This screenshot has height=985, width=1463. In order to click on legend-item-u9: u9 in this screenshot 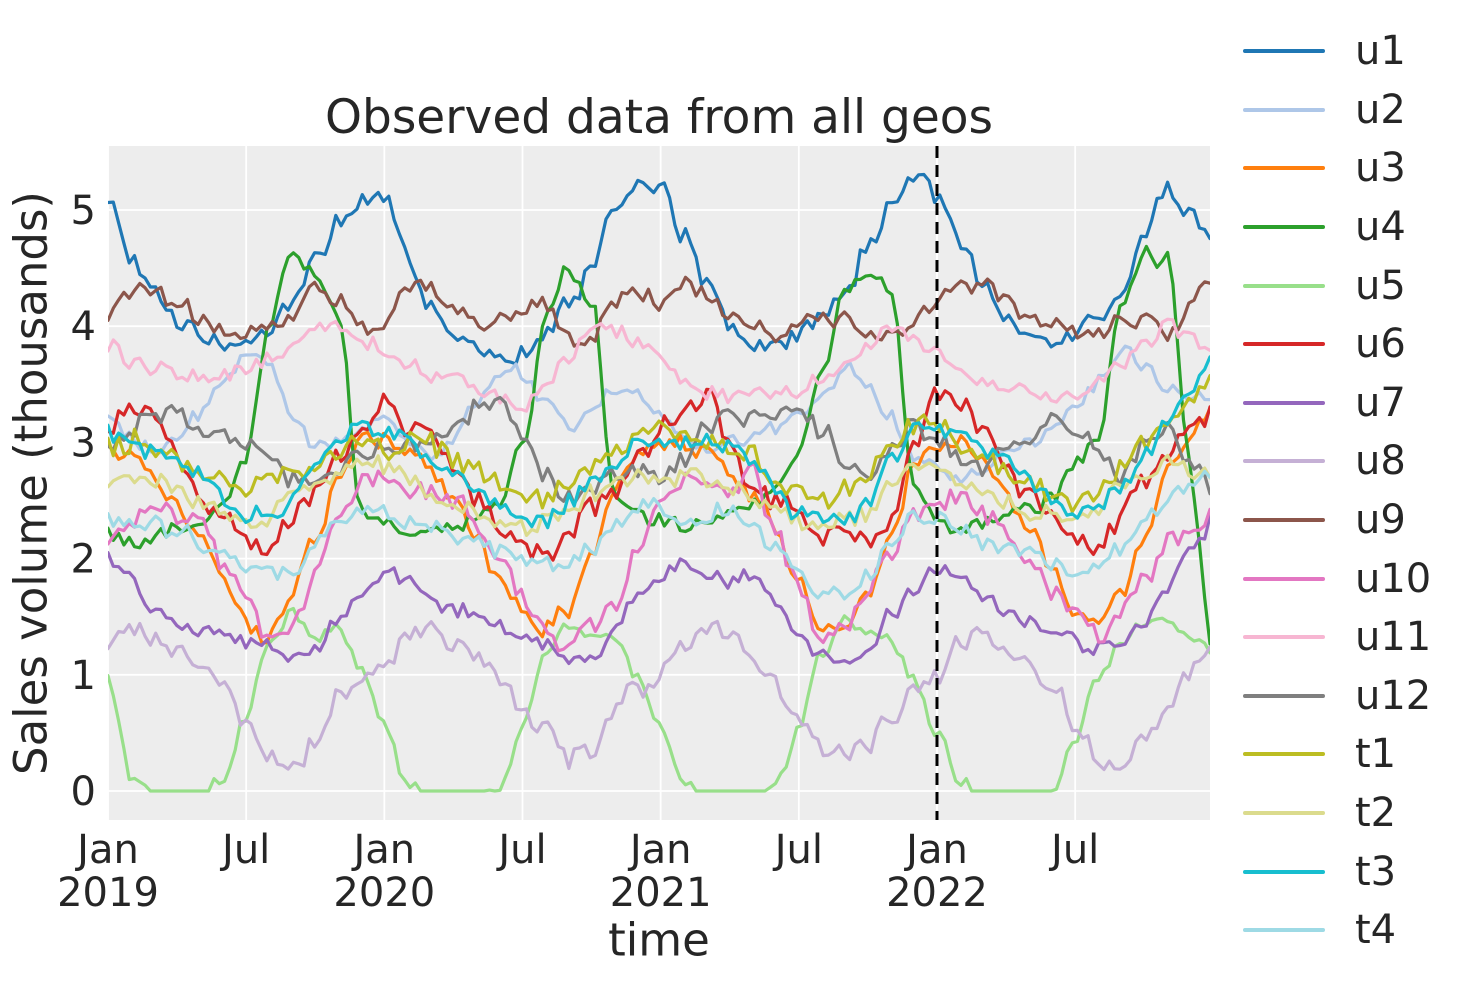, I will do `click(1337, 520)`.